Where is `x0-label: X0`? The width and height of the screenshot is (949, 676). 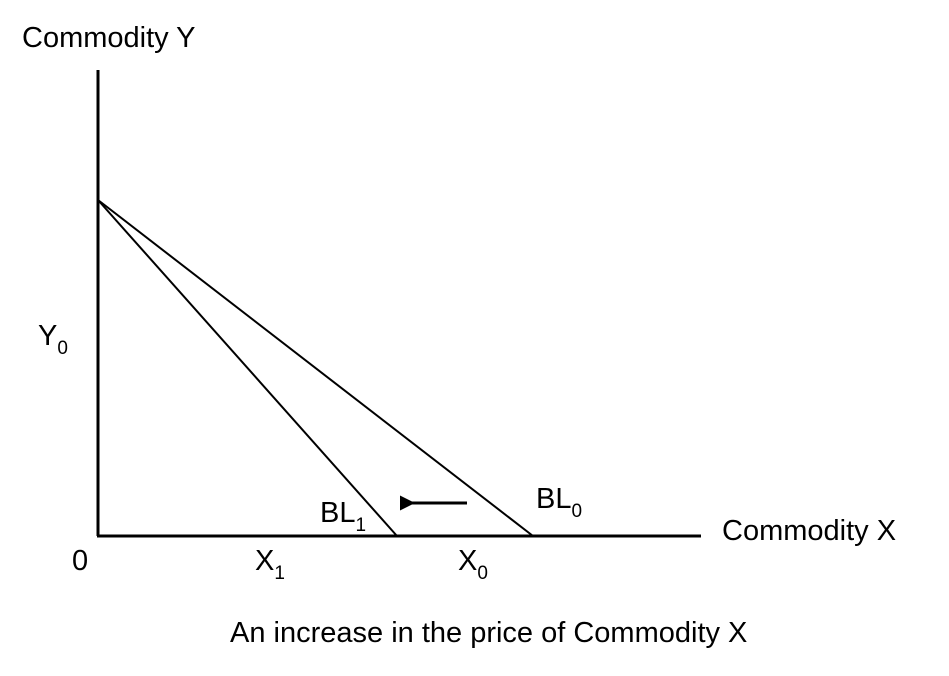 x0-label: X0 is located at coordinates (473, 564).